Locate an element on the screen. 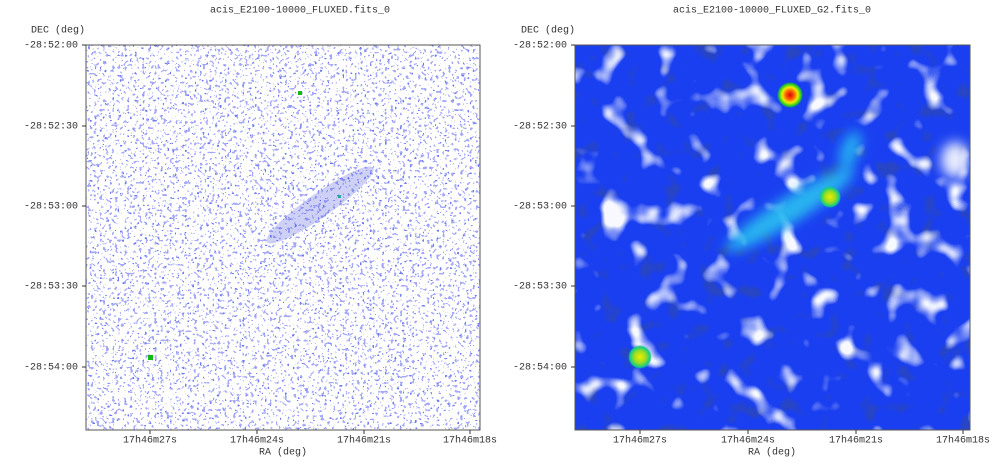 The width and height of the screenshot is (1000, 464). panel-title: acis_E2100-10000_FLUXED.fits_0 is located at coordinates (300, 11).